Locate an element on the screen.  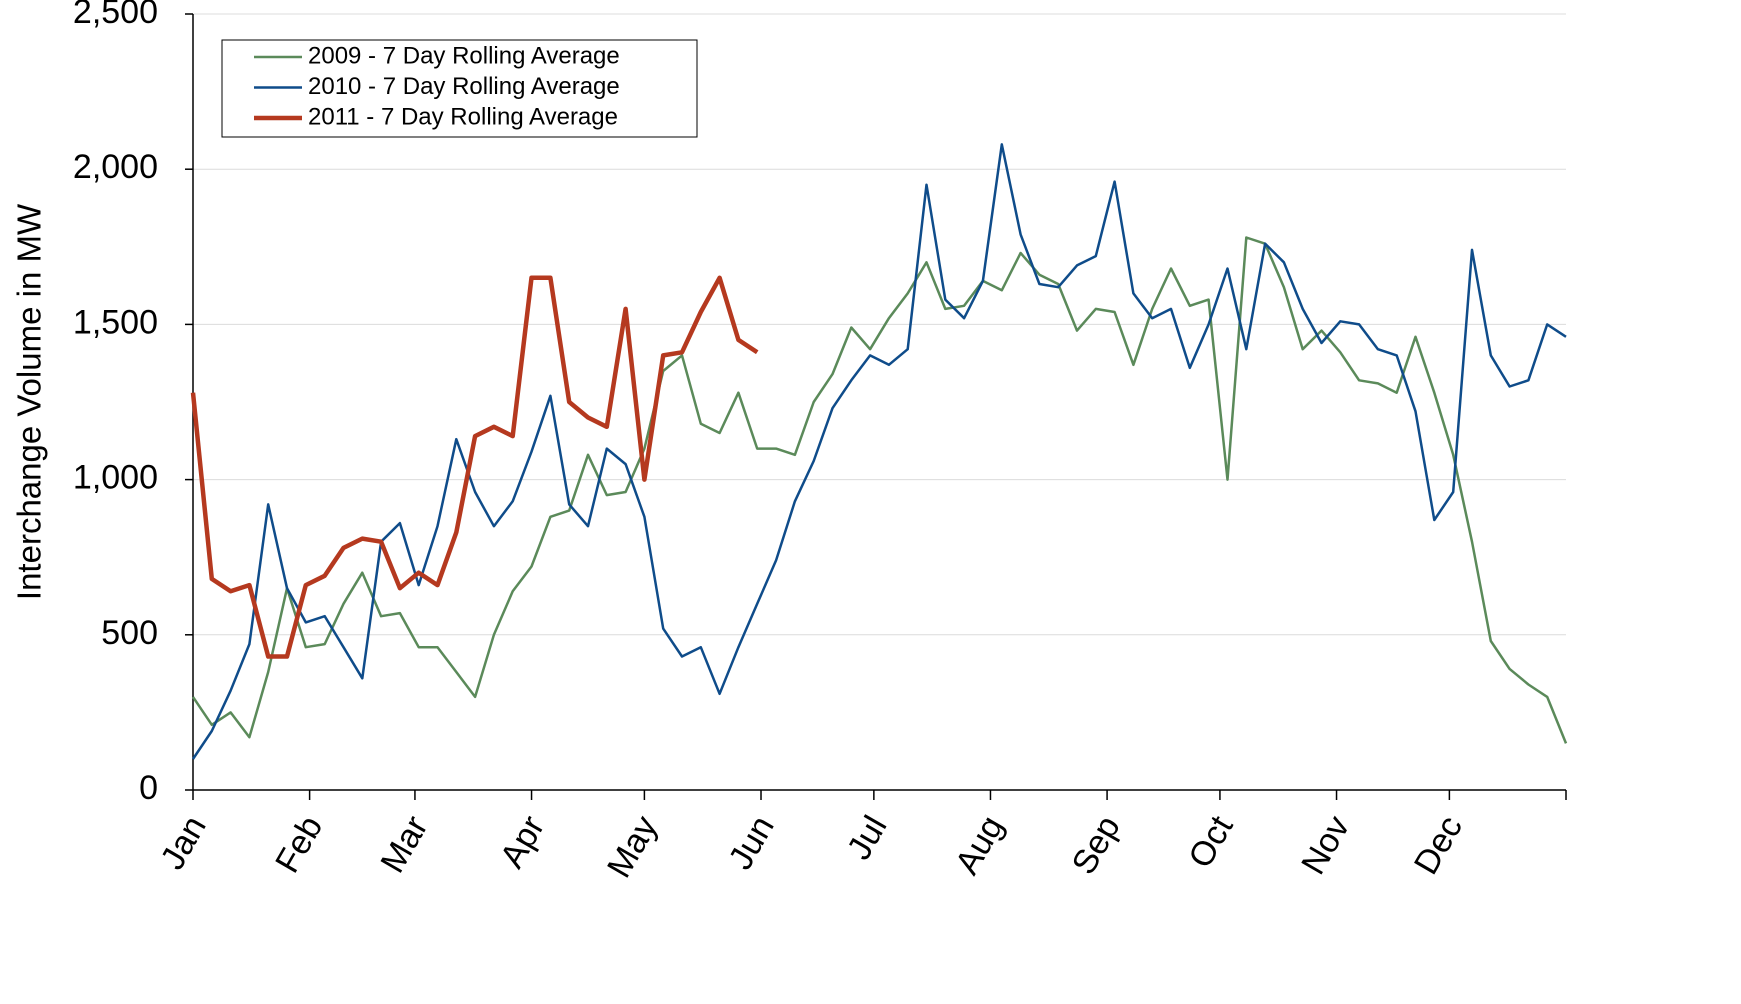
x-tick-label: Oct is located at coordinates (1211, 841).